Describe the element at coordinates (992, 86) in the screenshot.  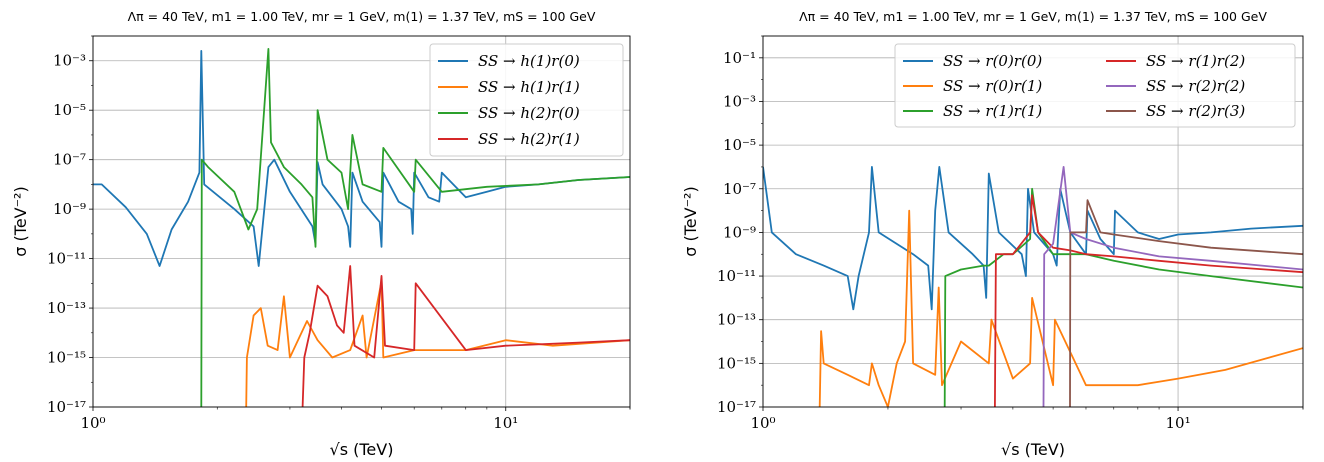
I see `legend-label: SS → r(0)r(1)` at that location.